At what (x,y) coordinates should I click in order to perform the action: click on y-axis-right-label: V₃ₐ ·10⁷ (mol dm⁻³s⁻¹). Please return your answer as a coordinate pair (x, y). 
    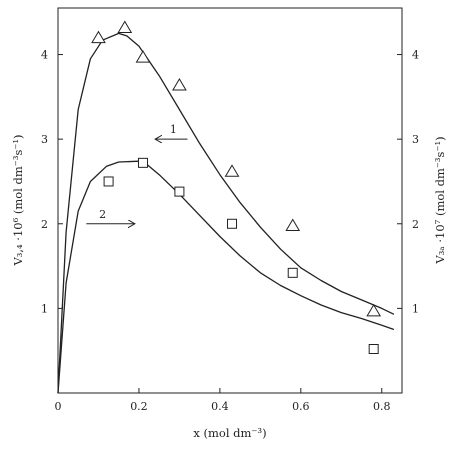
    Looking at the image, I should click on (440, 200).